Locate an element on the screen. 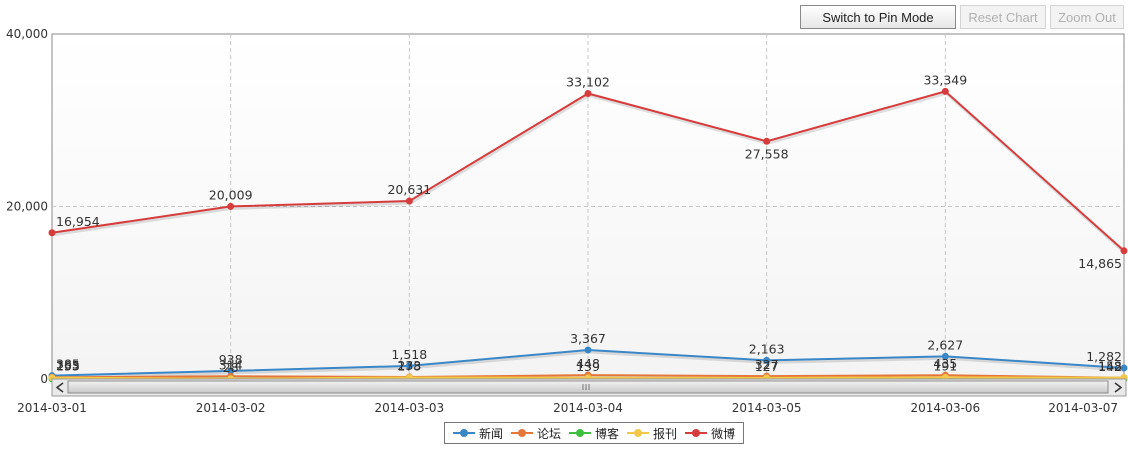  y-tick-label: 0 is located at coordinates (44, 379).